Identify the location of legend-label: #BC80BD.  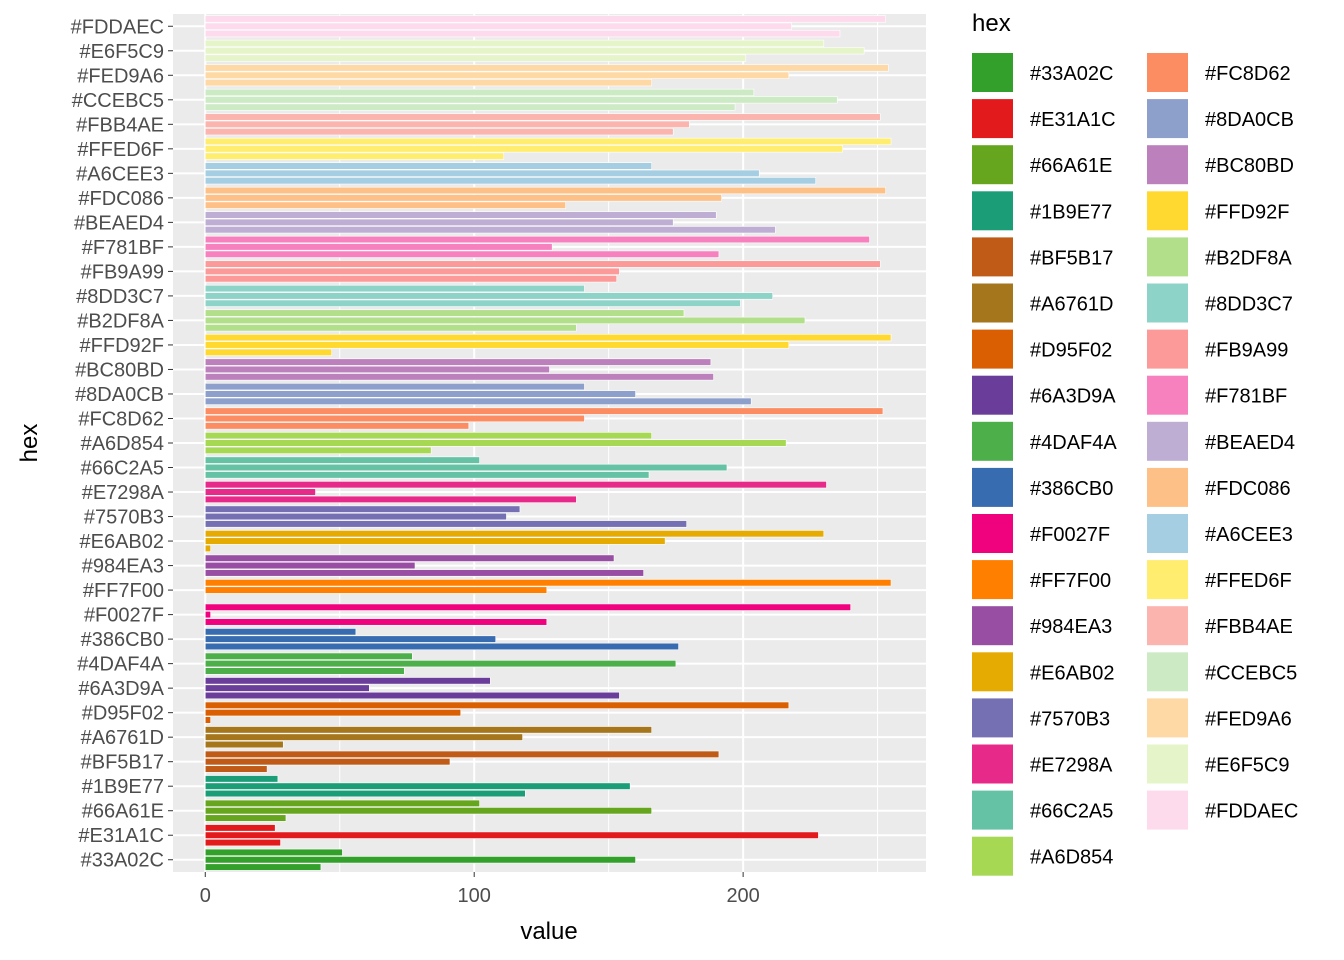
(1249, 166).